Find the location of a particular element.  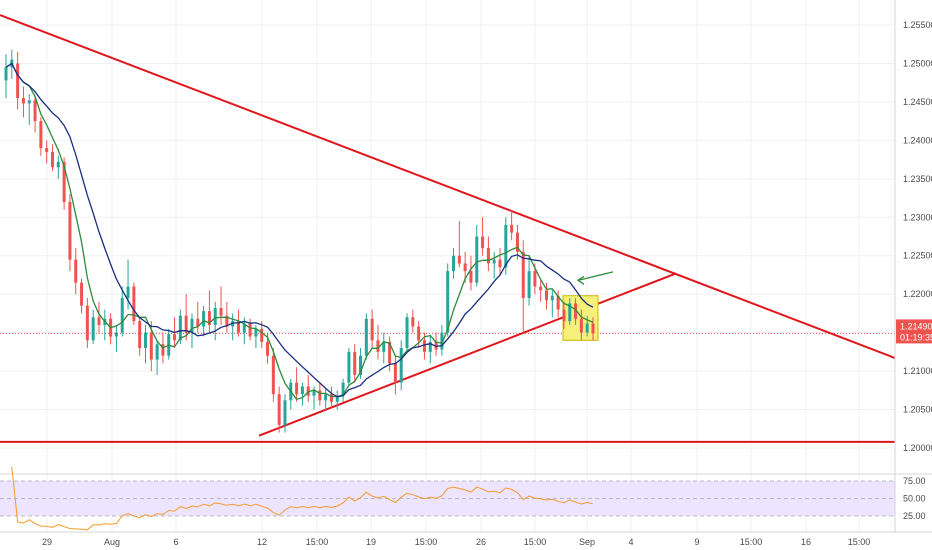

x-tick-label: Sep is located at coordinates (587, 542).